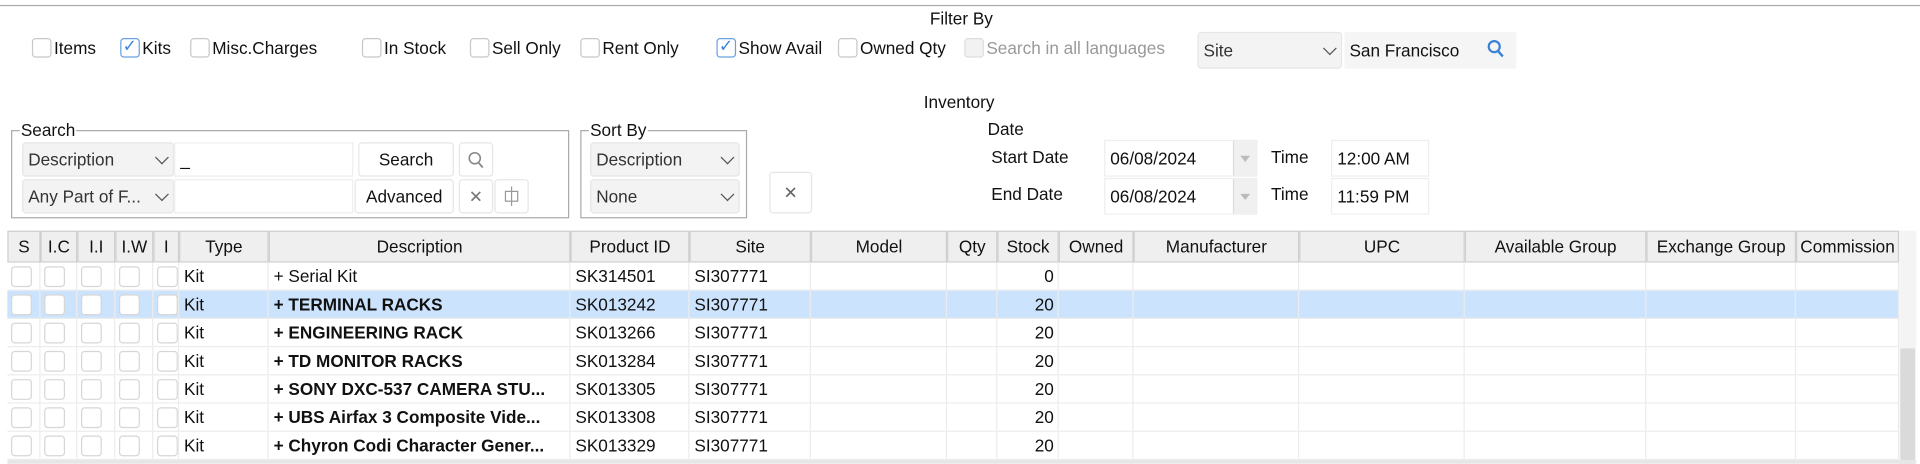 The width and height of the screenshot is (1920, 464). What do you see at coordinates (1380, 158) in the screenshot?
I see `start-time-field: 12:00 AM` at bounding box center [1380, 158].